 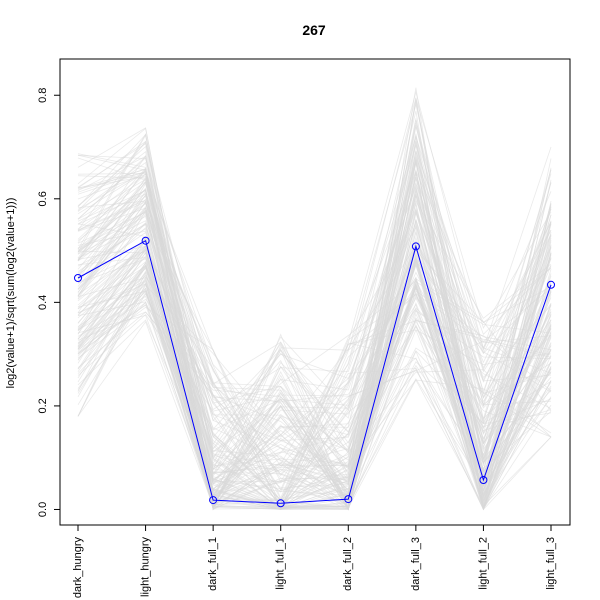 What do you see at coordinates (213, 564) in the screenshot?
I see `x-tick-label: dark_full_1` at bounding box center [213, 564].